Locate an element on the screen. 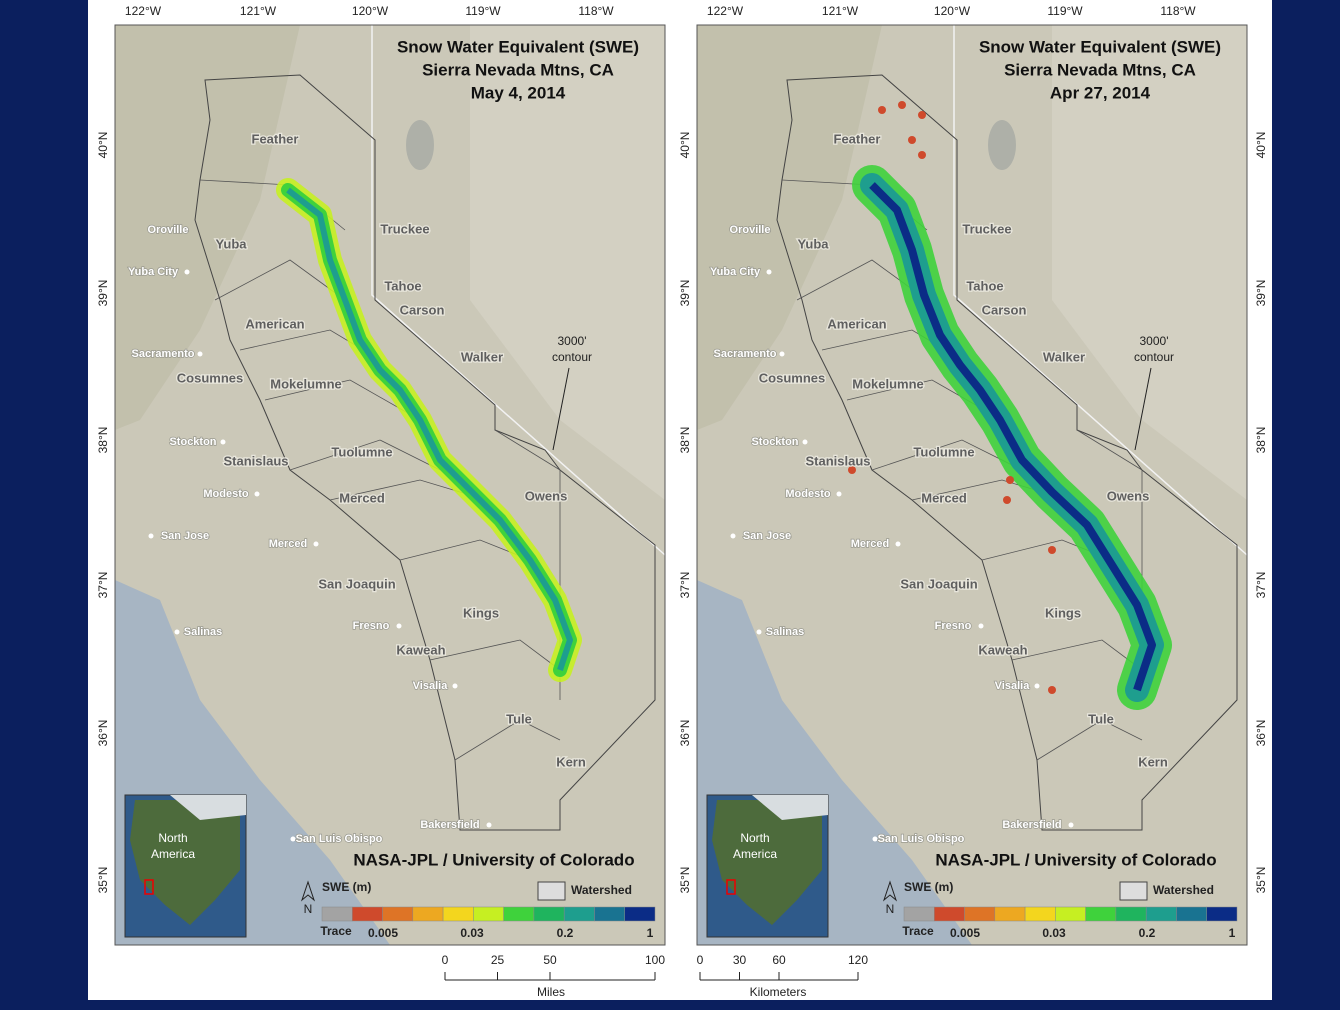 The width and height of the screenshot is (1340, 1010). watershed-label: Kern is located at coordinates (1153, 761).